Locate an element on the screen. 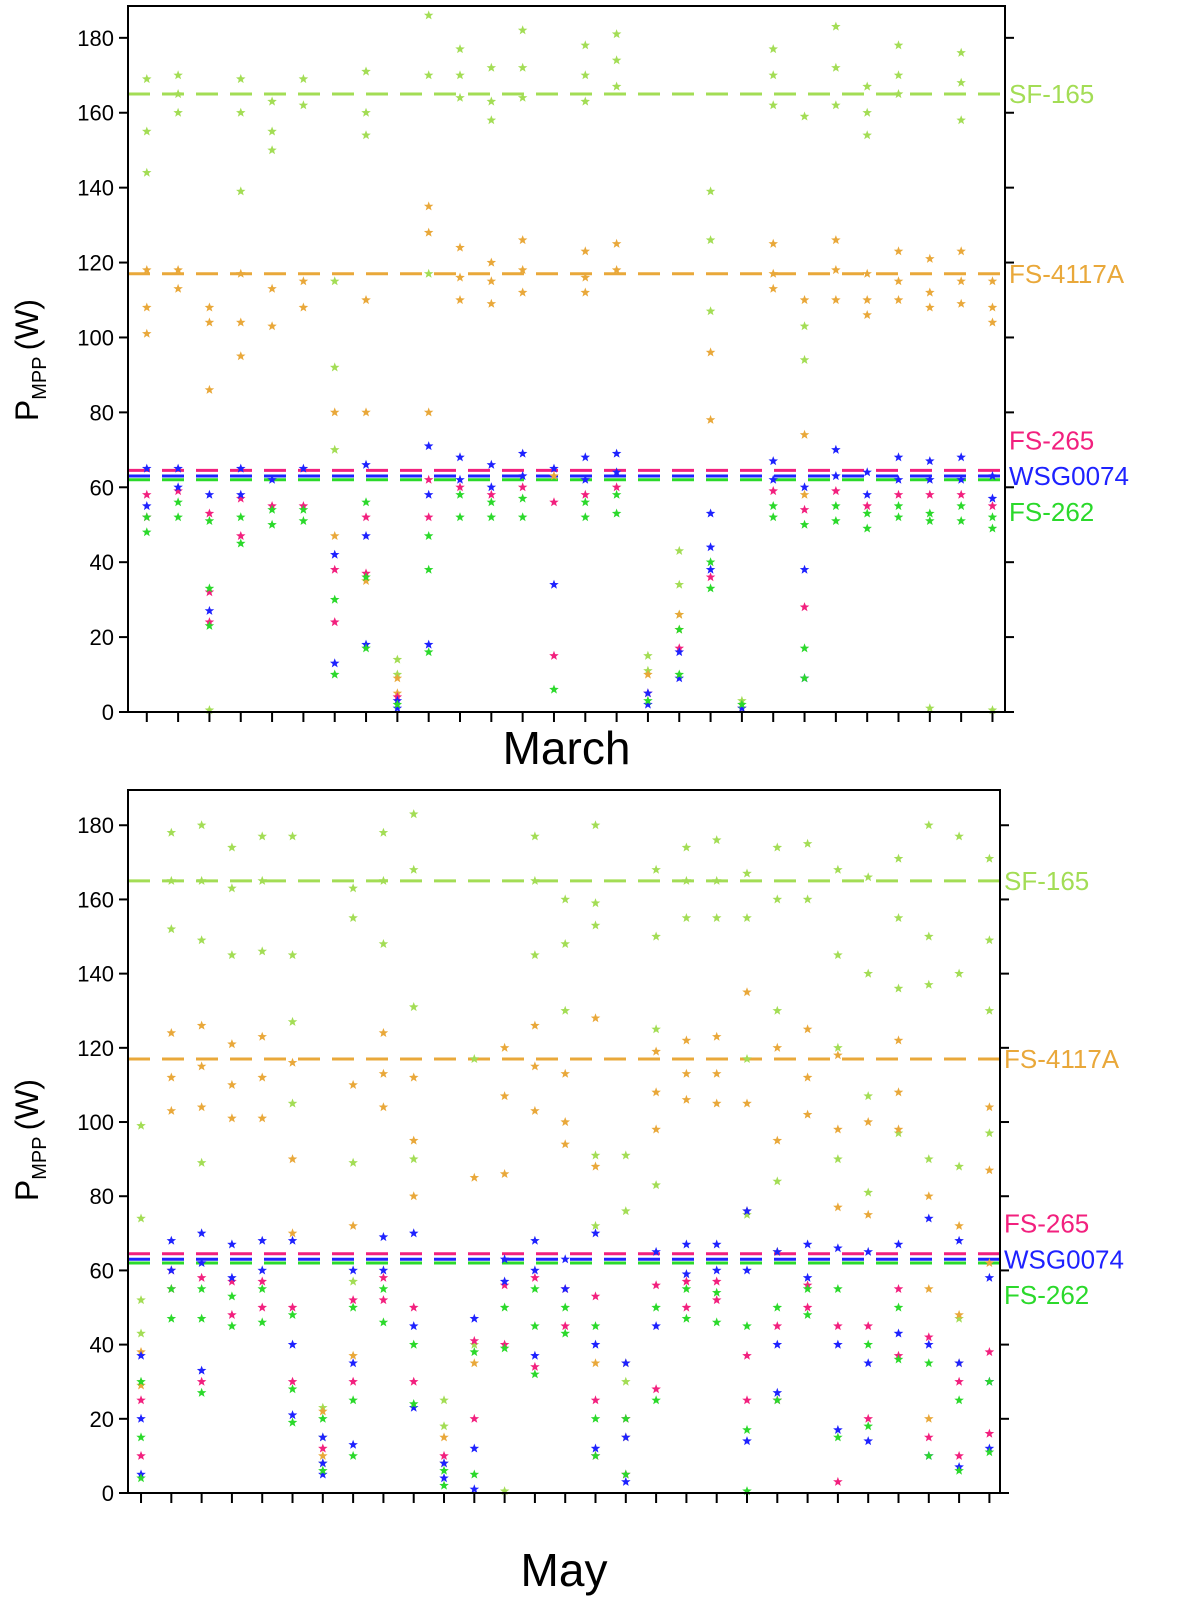  y-tick-label: 180 is located at coordinates (95, 825).